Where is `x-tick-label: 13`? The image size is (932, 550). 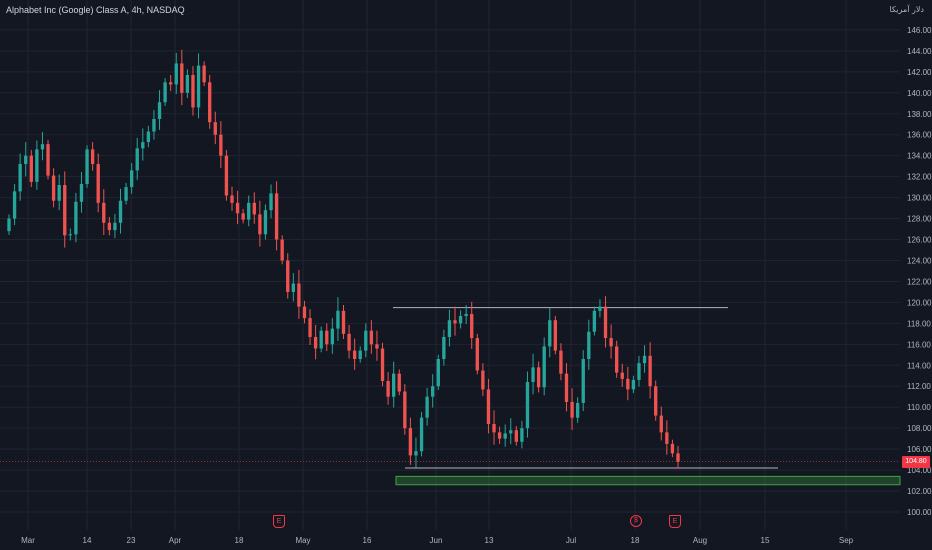
x-tick-label: 13 is located at coordinates (489, 540).